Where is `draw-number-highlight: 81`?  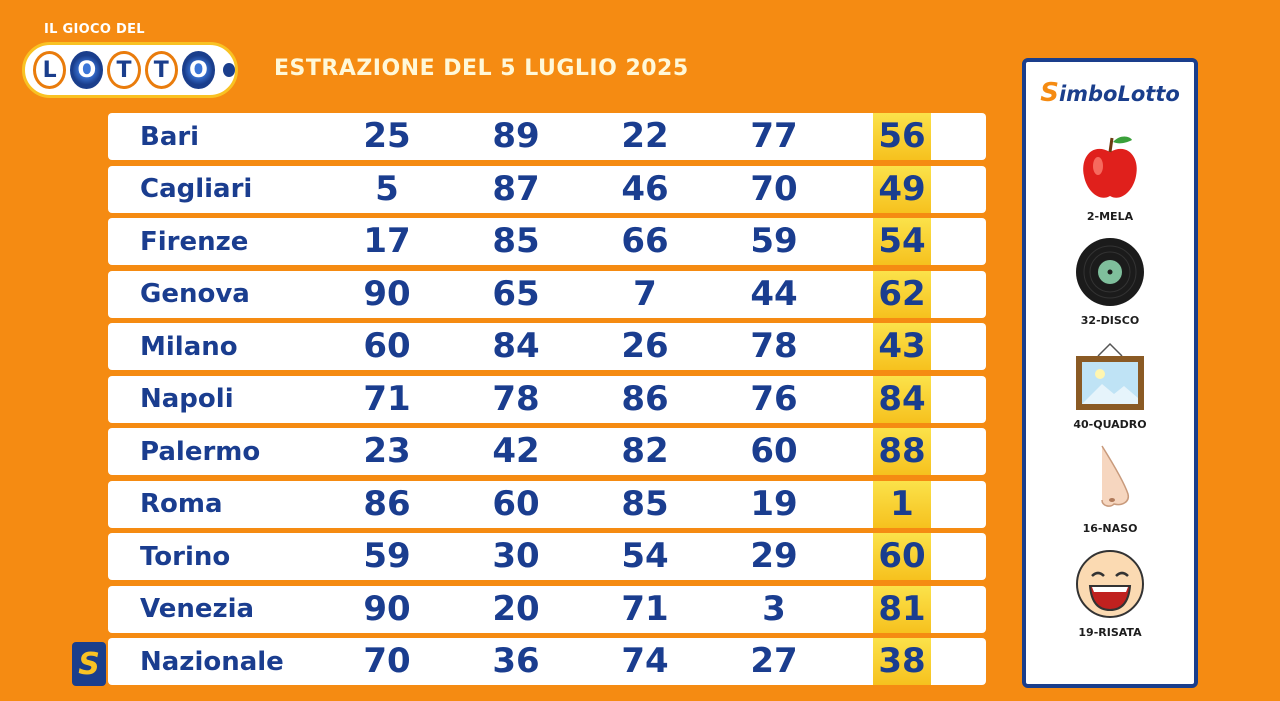 draw-number-highlight: 81 is located at coordinates (902, 609).